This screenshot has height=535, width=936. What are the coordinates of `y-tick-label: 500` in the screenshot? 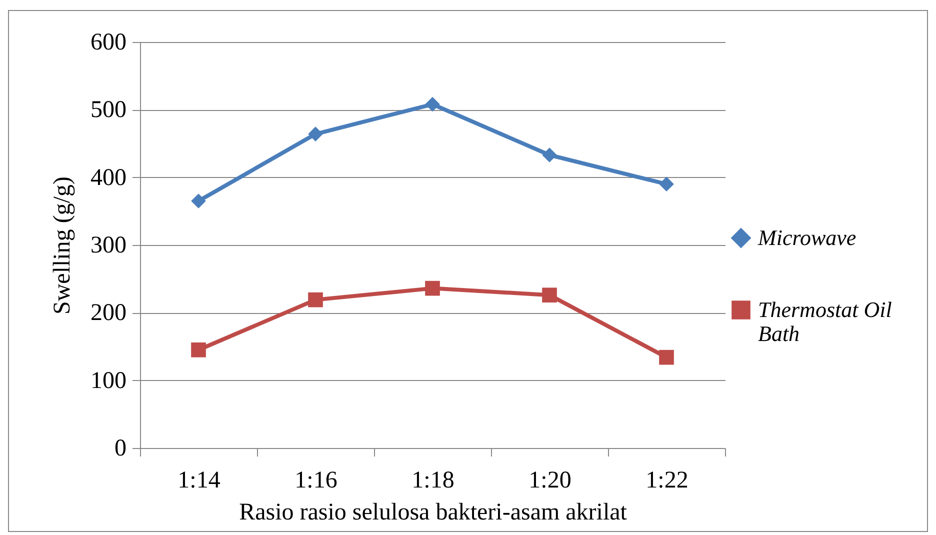 It's located at (108, 110).